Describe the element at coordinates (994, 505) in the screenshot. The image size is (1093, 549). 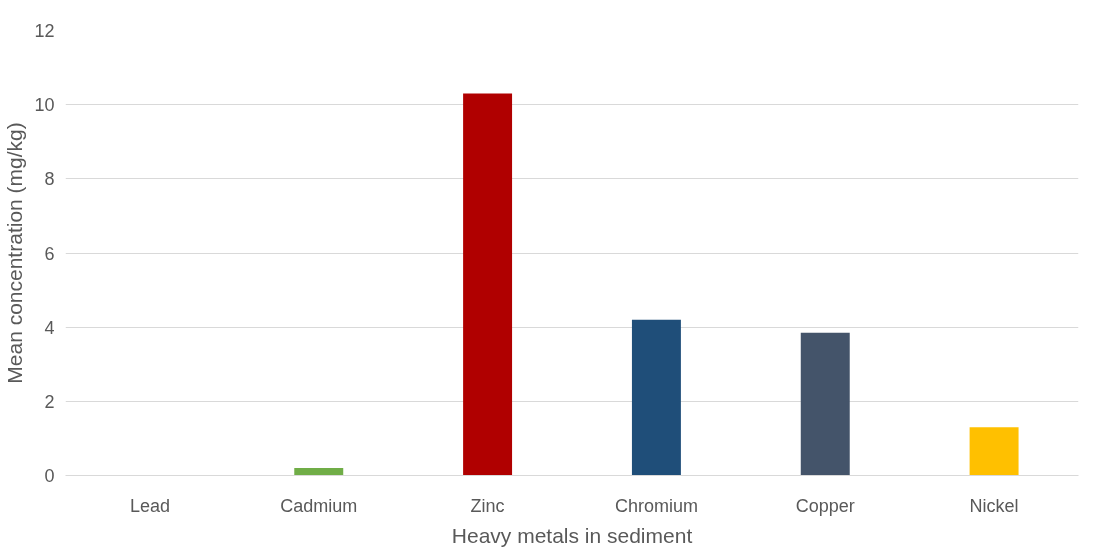
I see `x-tick-label: Nickel` at that location.